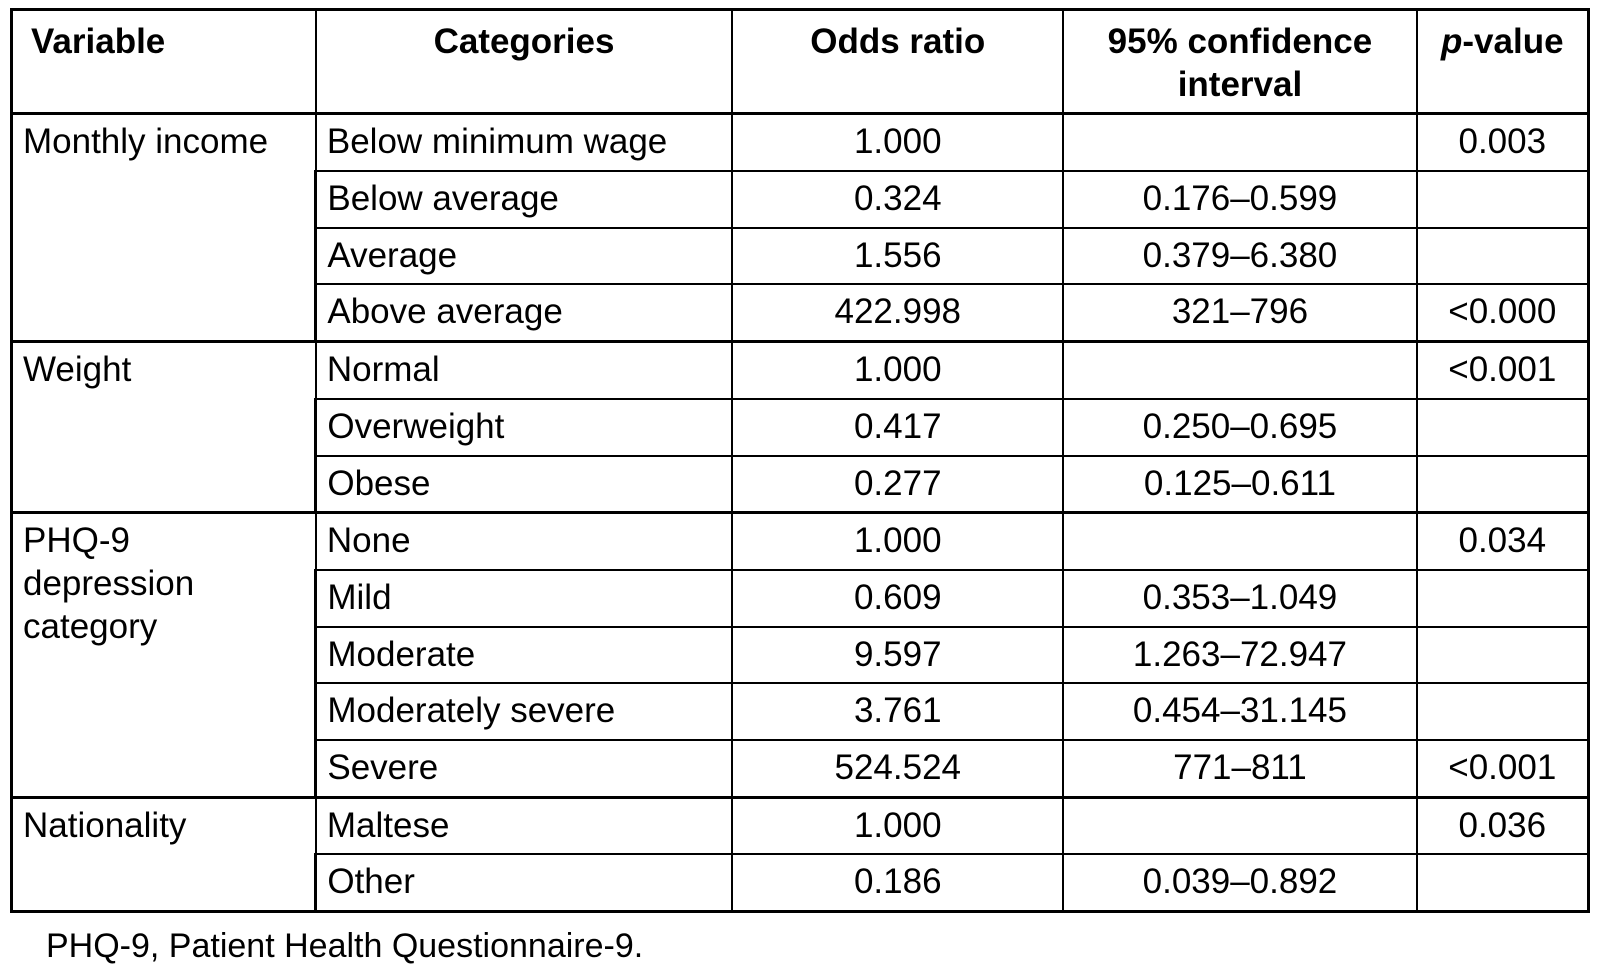  Describe the element at coordinates (1240, 256) in the screenshot. I see `ci-cell: 0.379–6.380` at that location.